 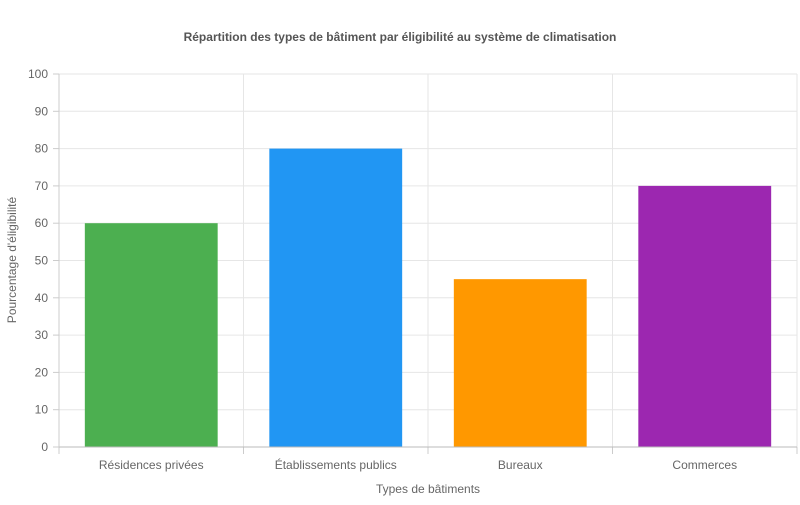 I want to click on y-tick-label: 70, so click(x=42, y=186).